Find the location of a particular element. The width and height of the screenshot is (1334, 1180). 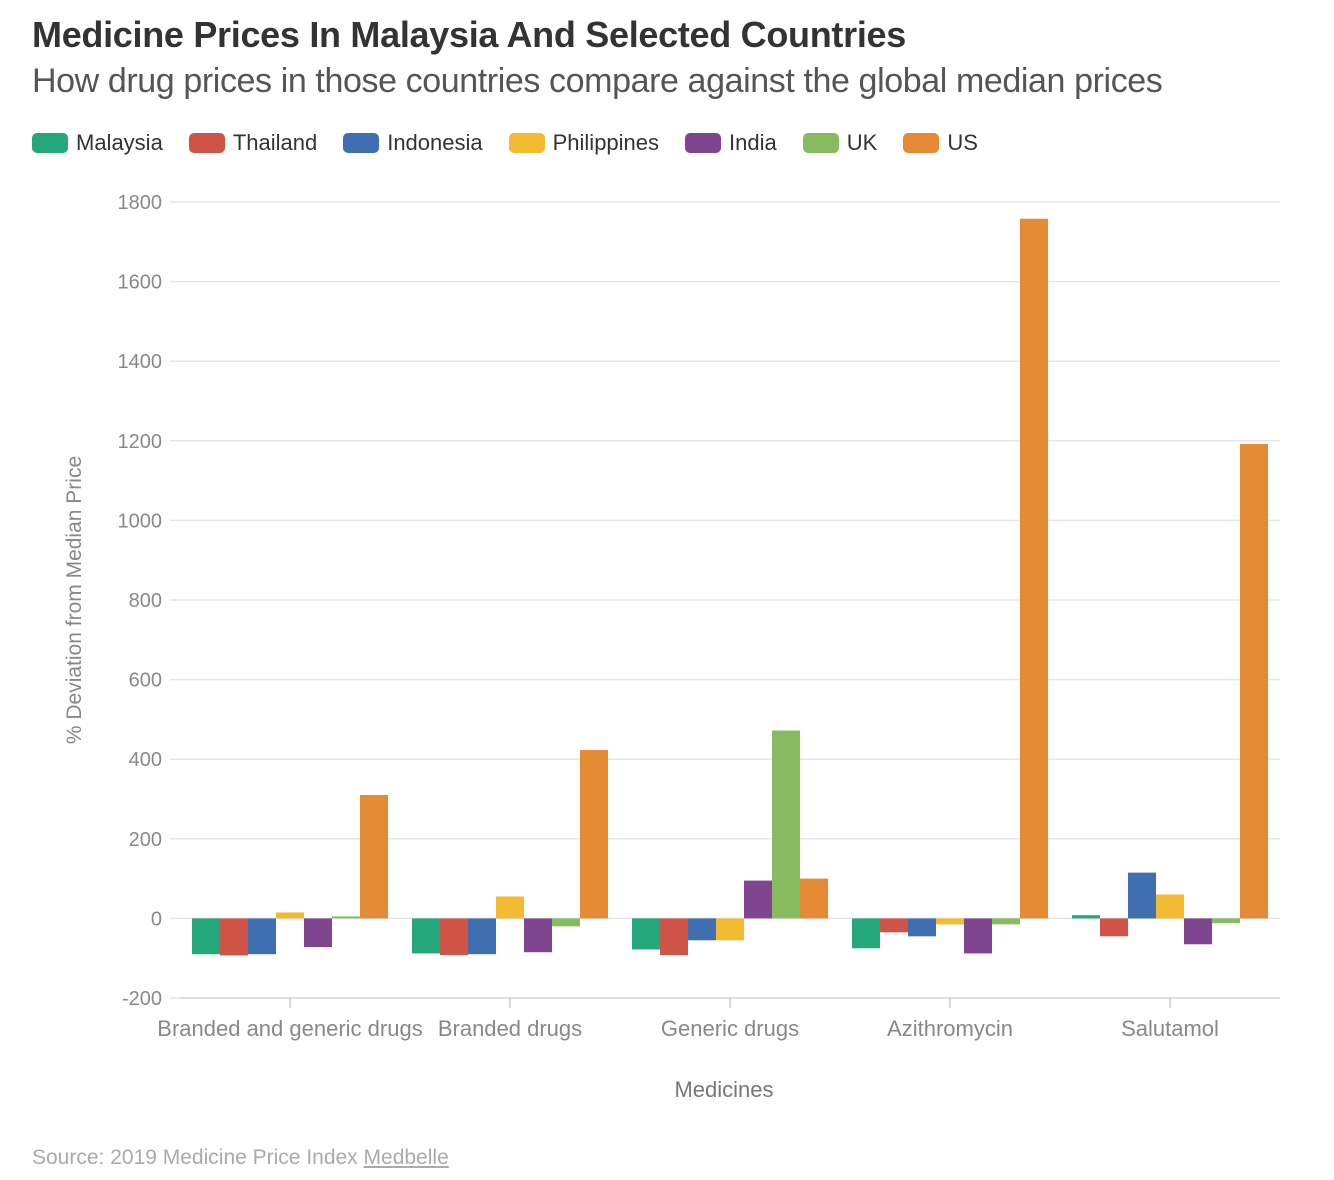

legend-item-uk: UK is located at coordinates (840, 143).